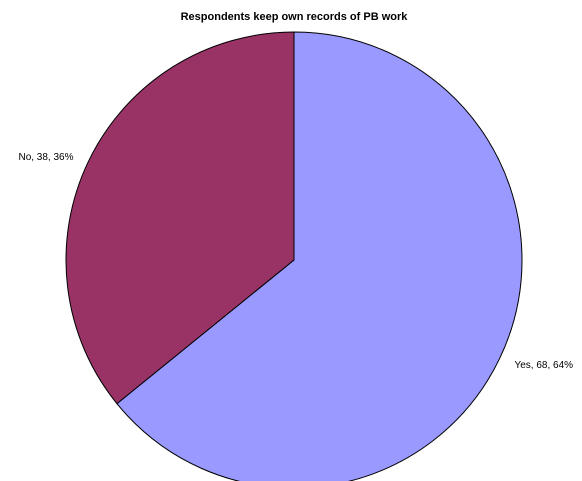  What do you see at coordinates (295, 17) in the screenshot?
I see `chart-title: Respondents keep own records of PB work` at bounding box center [295, 17].